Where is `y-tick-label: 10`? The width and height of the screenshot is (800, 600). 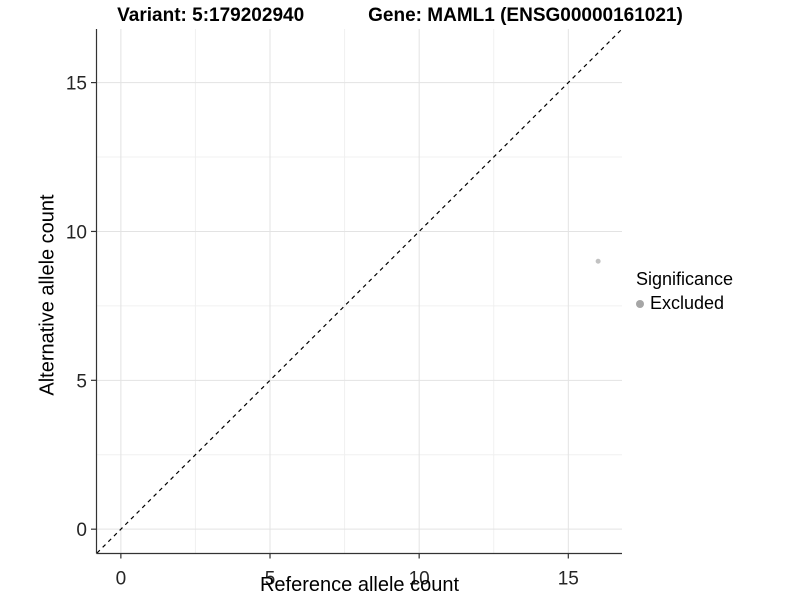 y-tick-label: 10 is located at coordinates (76, 232).